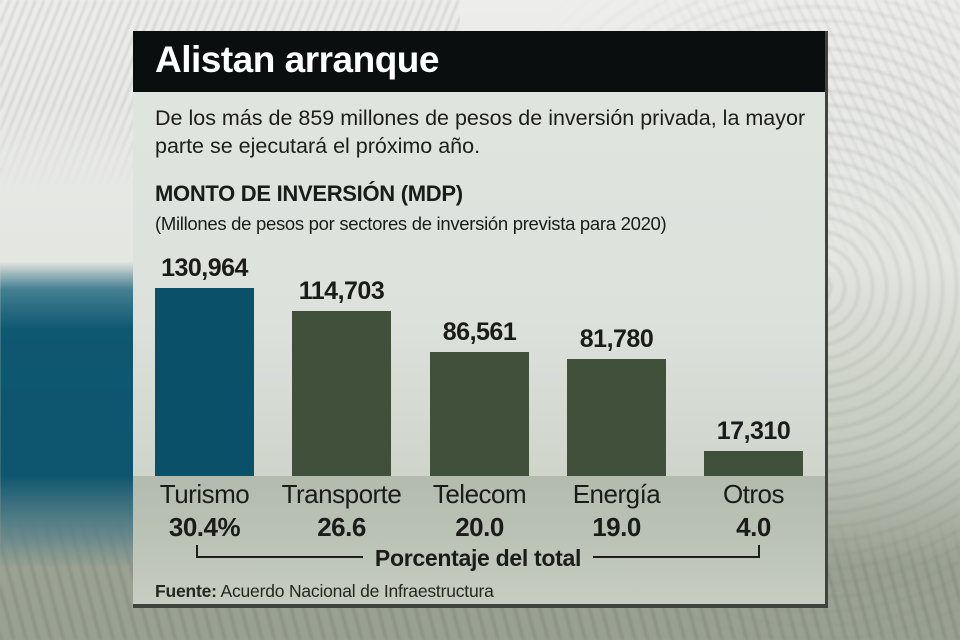 This screenshot has width=960, height=640. Describe the element at coordinates (479, 494) in the screenshot. I see `category-label: Telecom` at that location.